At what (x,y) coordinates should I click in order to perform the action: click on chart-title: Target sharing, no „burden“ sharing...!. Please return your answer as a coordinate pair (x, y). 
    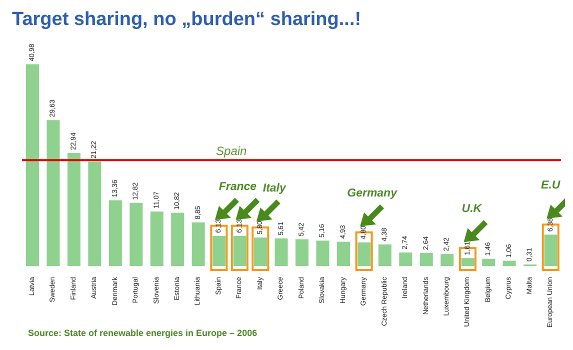
    Looking at the image, I should click on (186, 20).